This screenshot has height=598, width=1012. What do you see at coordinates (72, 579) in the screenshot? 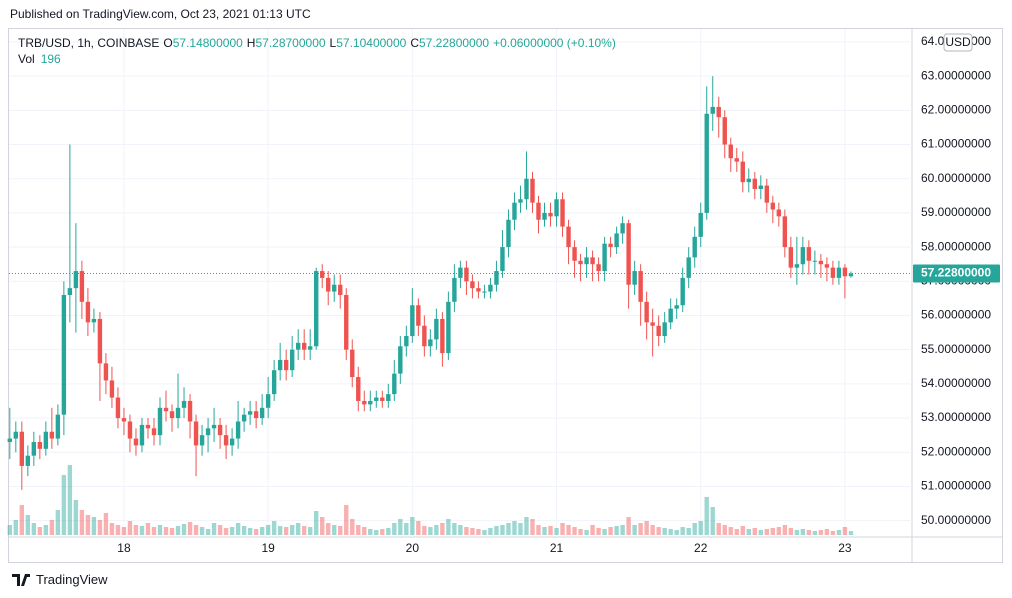
I see `brand-name: TradingView` at bounding box center [72, 579].